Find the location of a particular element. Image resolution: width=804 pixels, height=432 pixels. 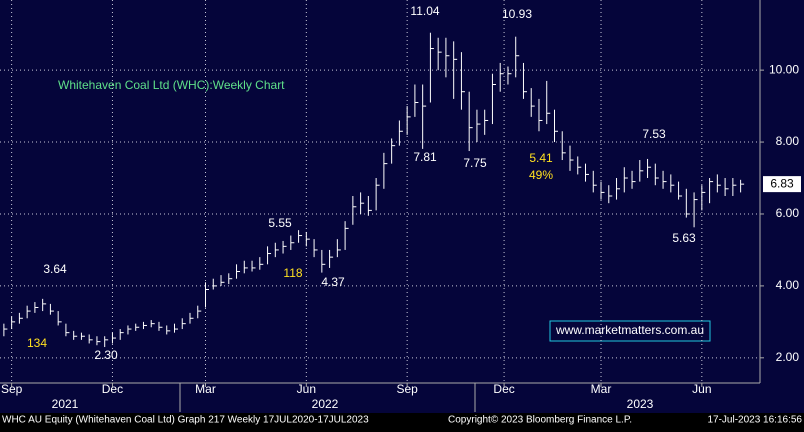

y-tick-label: 10.00 is located at coordinates (784, 69).